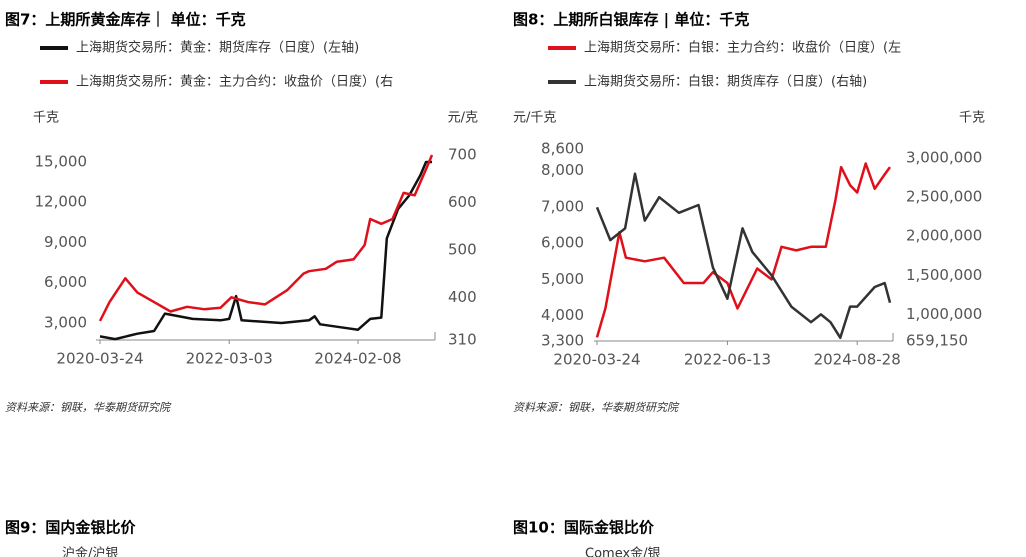 The height and width of the screenshot is (557, 1026). I want to click on x-tick-label: 2024-08-28, so click(857, 360).